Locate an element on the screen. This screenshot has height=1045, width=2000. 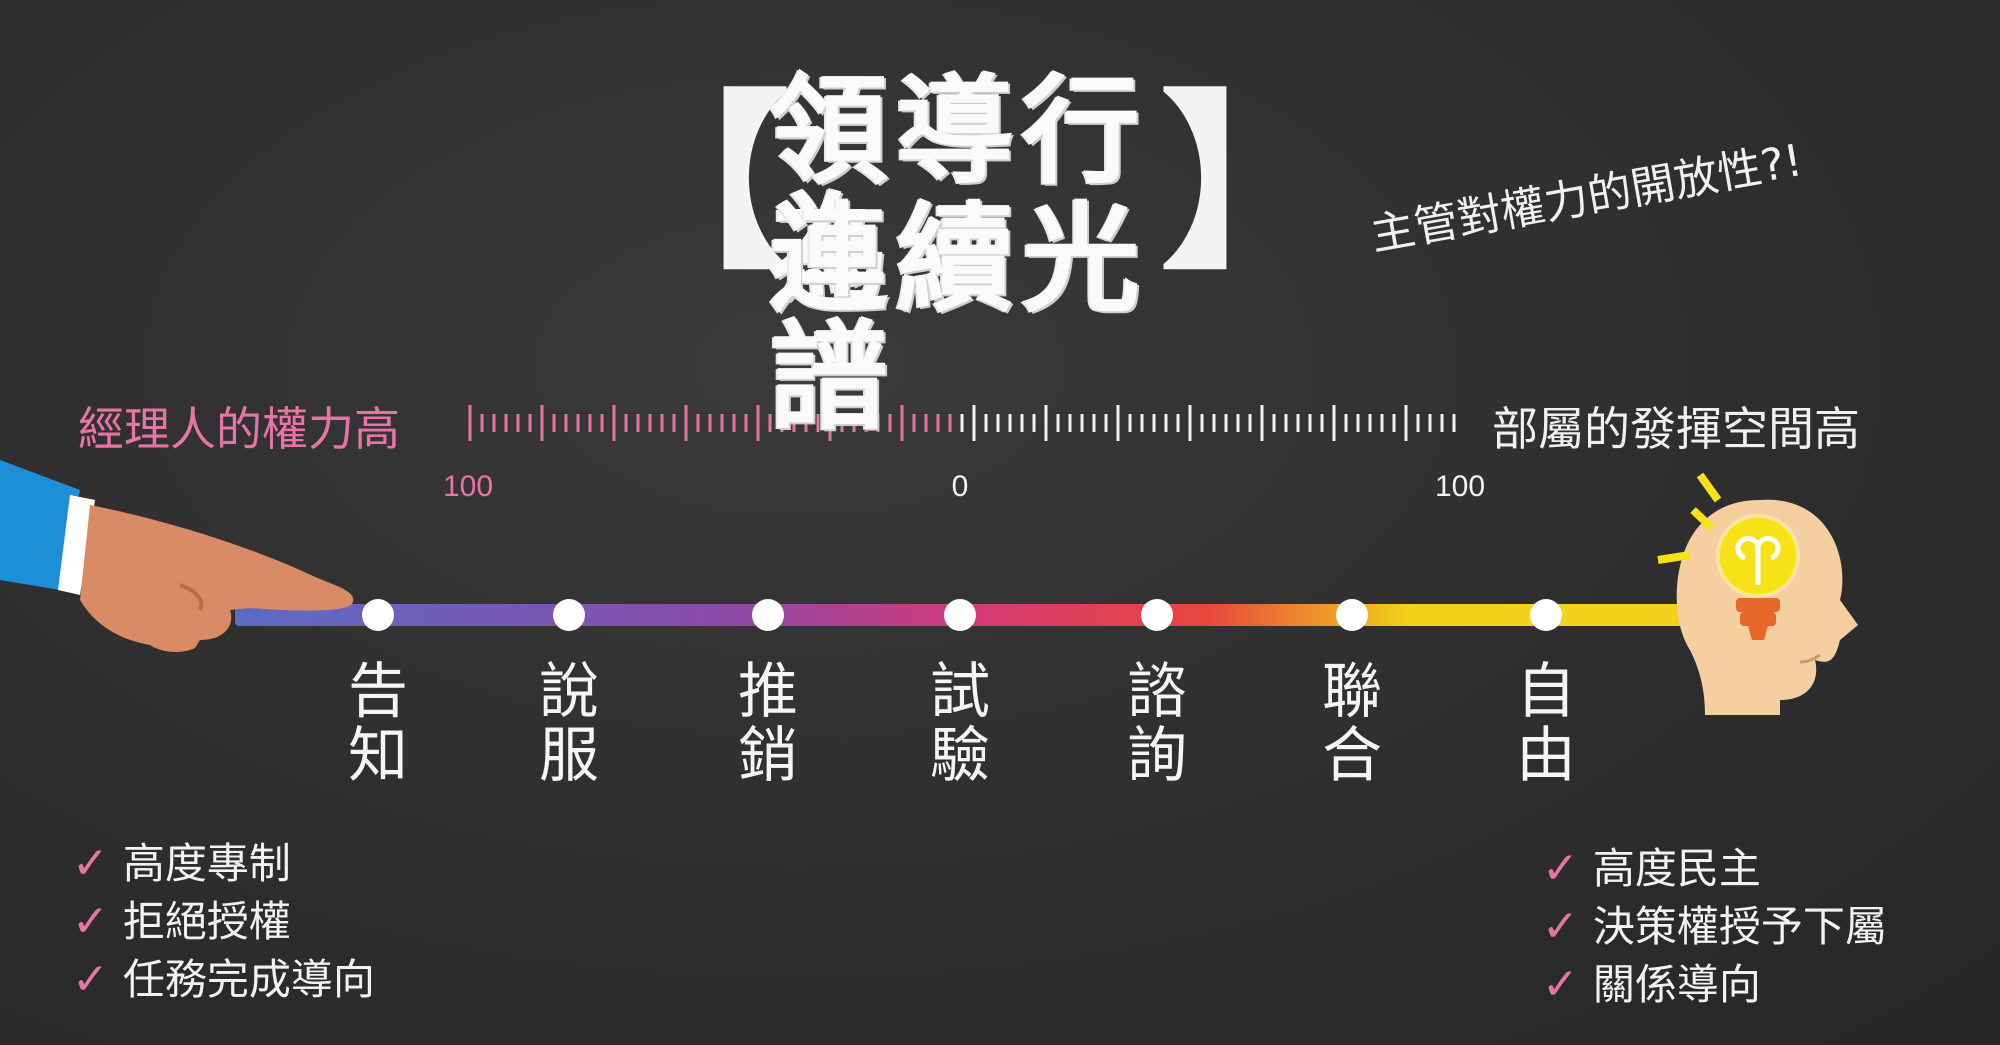
stage-label-tell: 告 知 is located at coordinates (378, 724).